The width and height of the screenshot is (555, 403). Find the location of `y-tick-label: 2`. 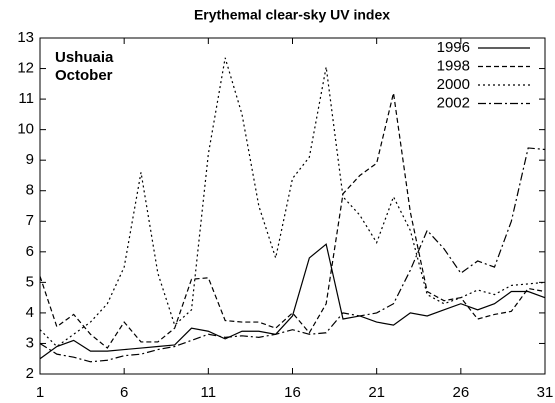

y-tick-label: 2 is located at coordinates (30, 373).